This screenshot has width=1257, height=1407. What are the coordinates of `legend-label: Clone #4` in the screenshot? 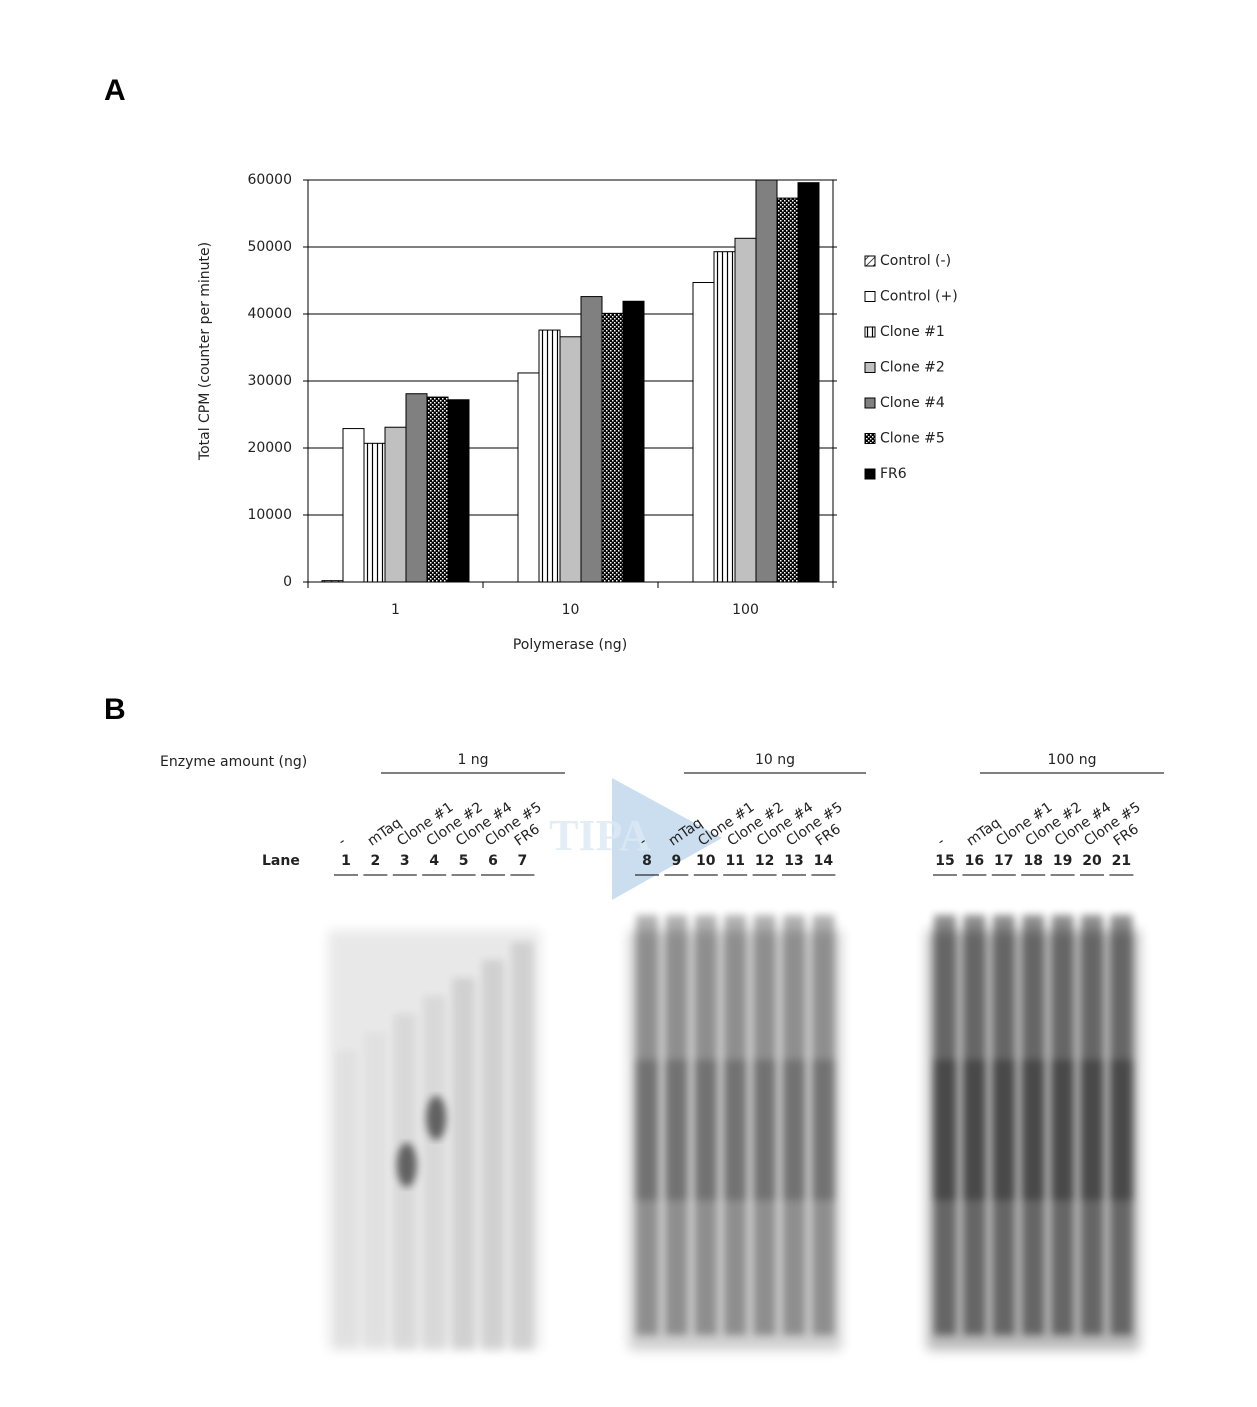 It's located at (912, 403).